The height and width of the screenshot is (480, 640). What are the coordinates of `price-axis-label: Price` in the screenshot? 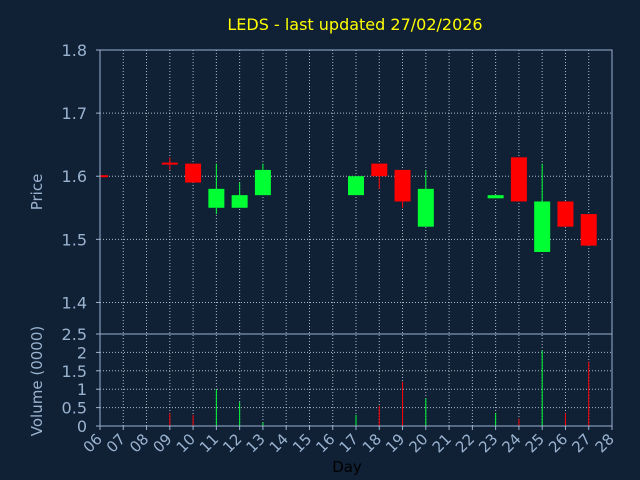 It's located at (37, 192).